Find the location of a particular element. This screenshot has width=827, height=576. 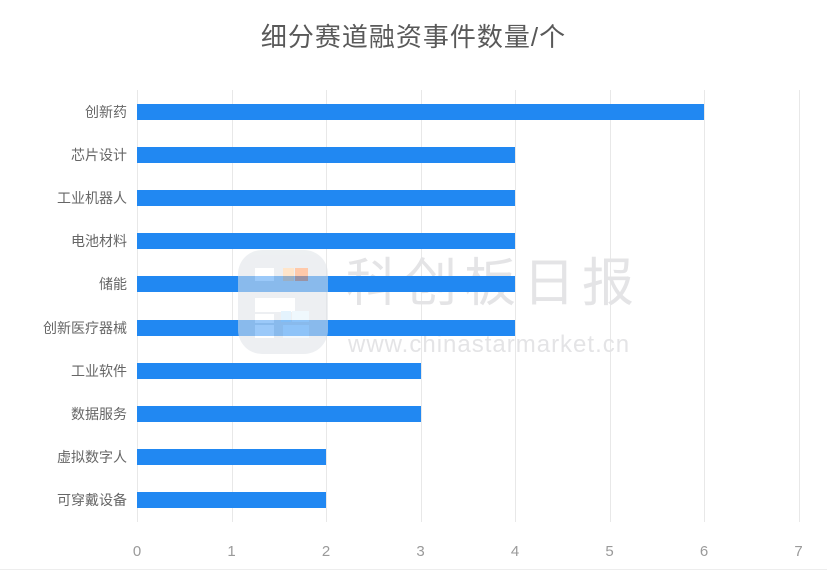

category-label: 数据服务 is located at coordinates (99, 414).